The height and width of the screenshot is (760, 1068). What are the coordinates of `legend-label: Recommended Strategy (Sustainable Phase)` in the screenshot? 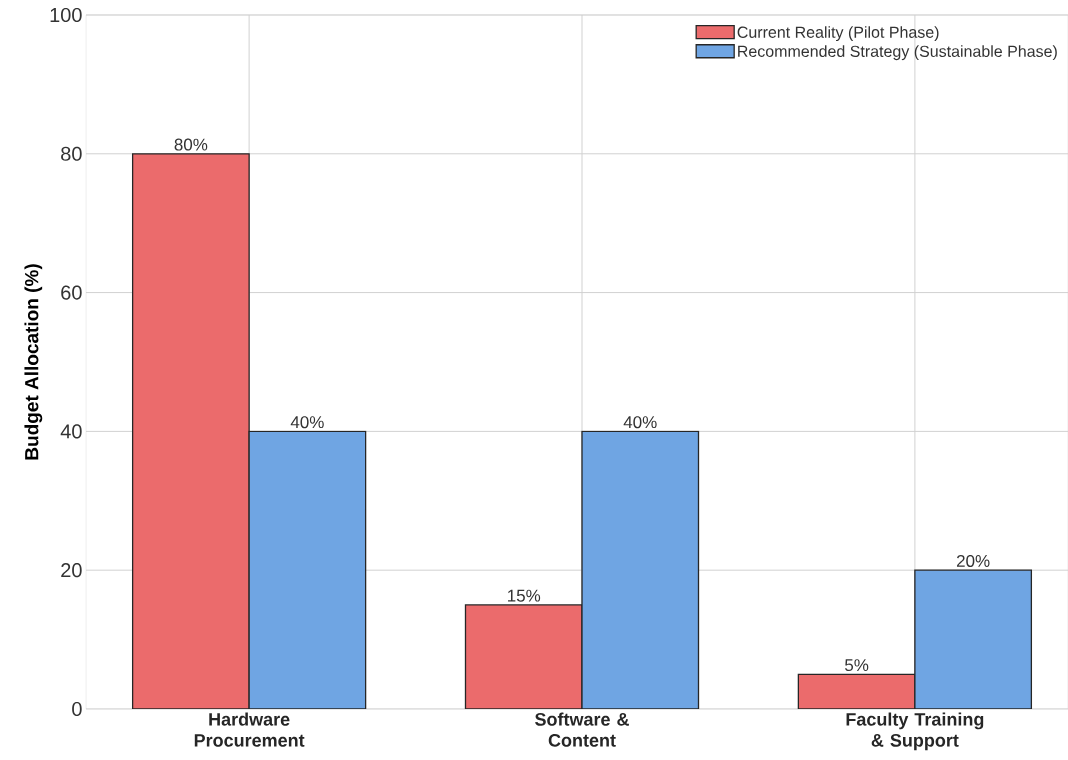 It's located at (897, 53).